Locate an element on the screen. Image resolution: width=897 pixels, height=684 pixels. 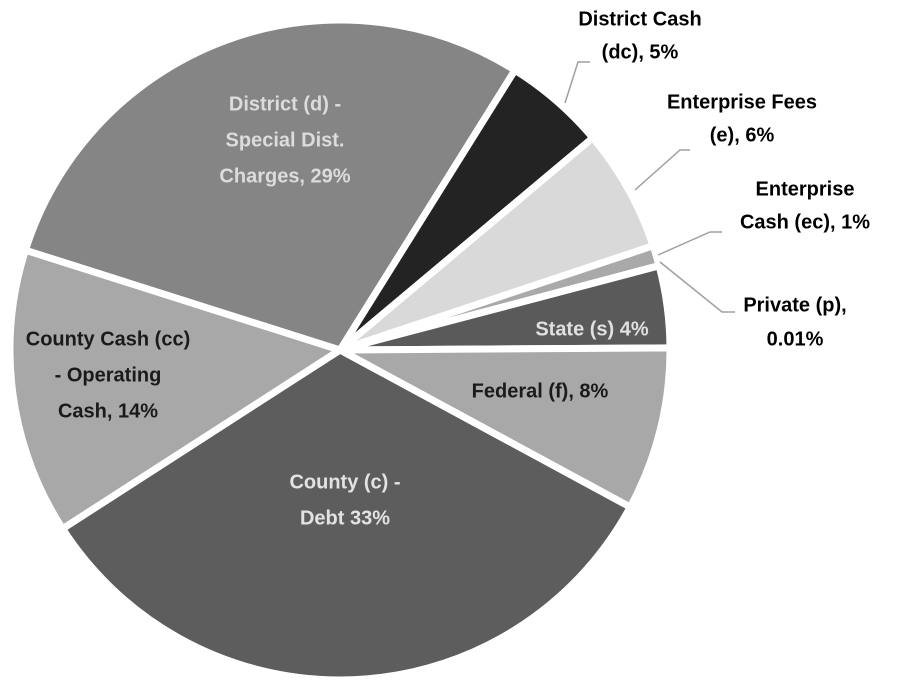
data-label: Special Dist. is located at coordinates (285, 140).